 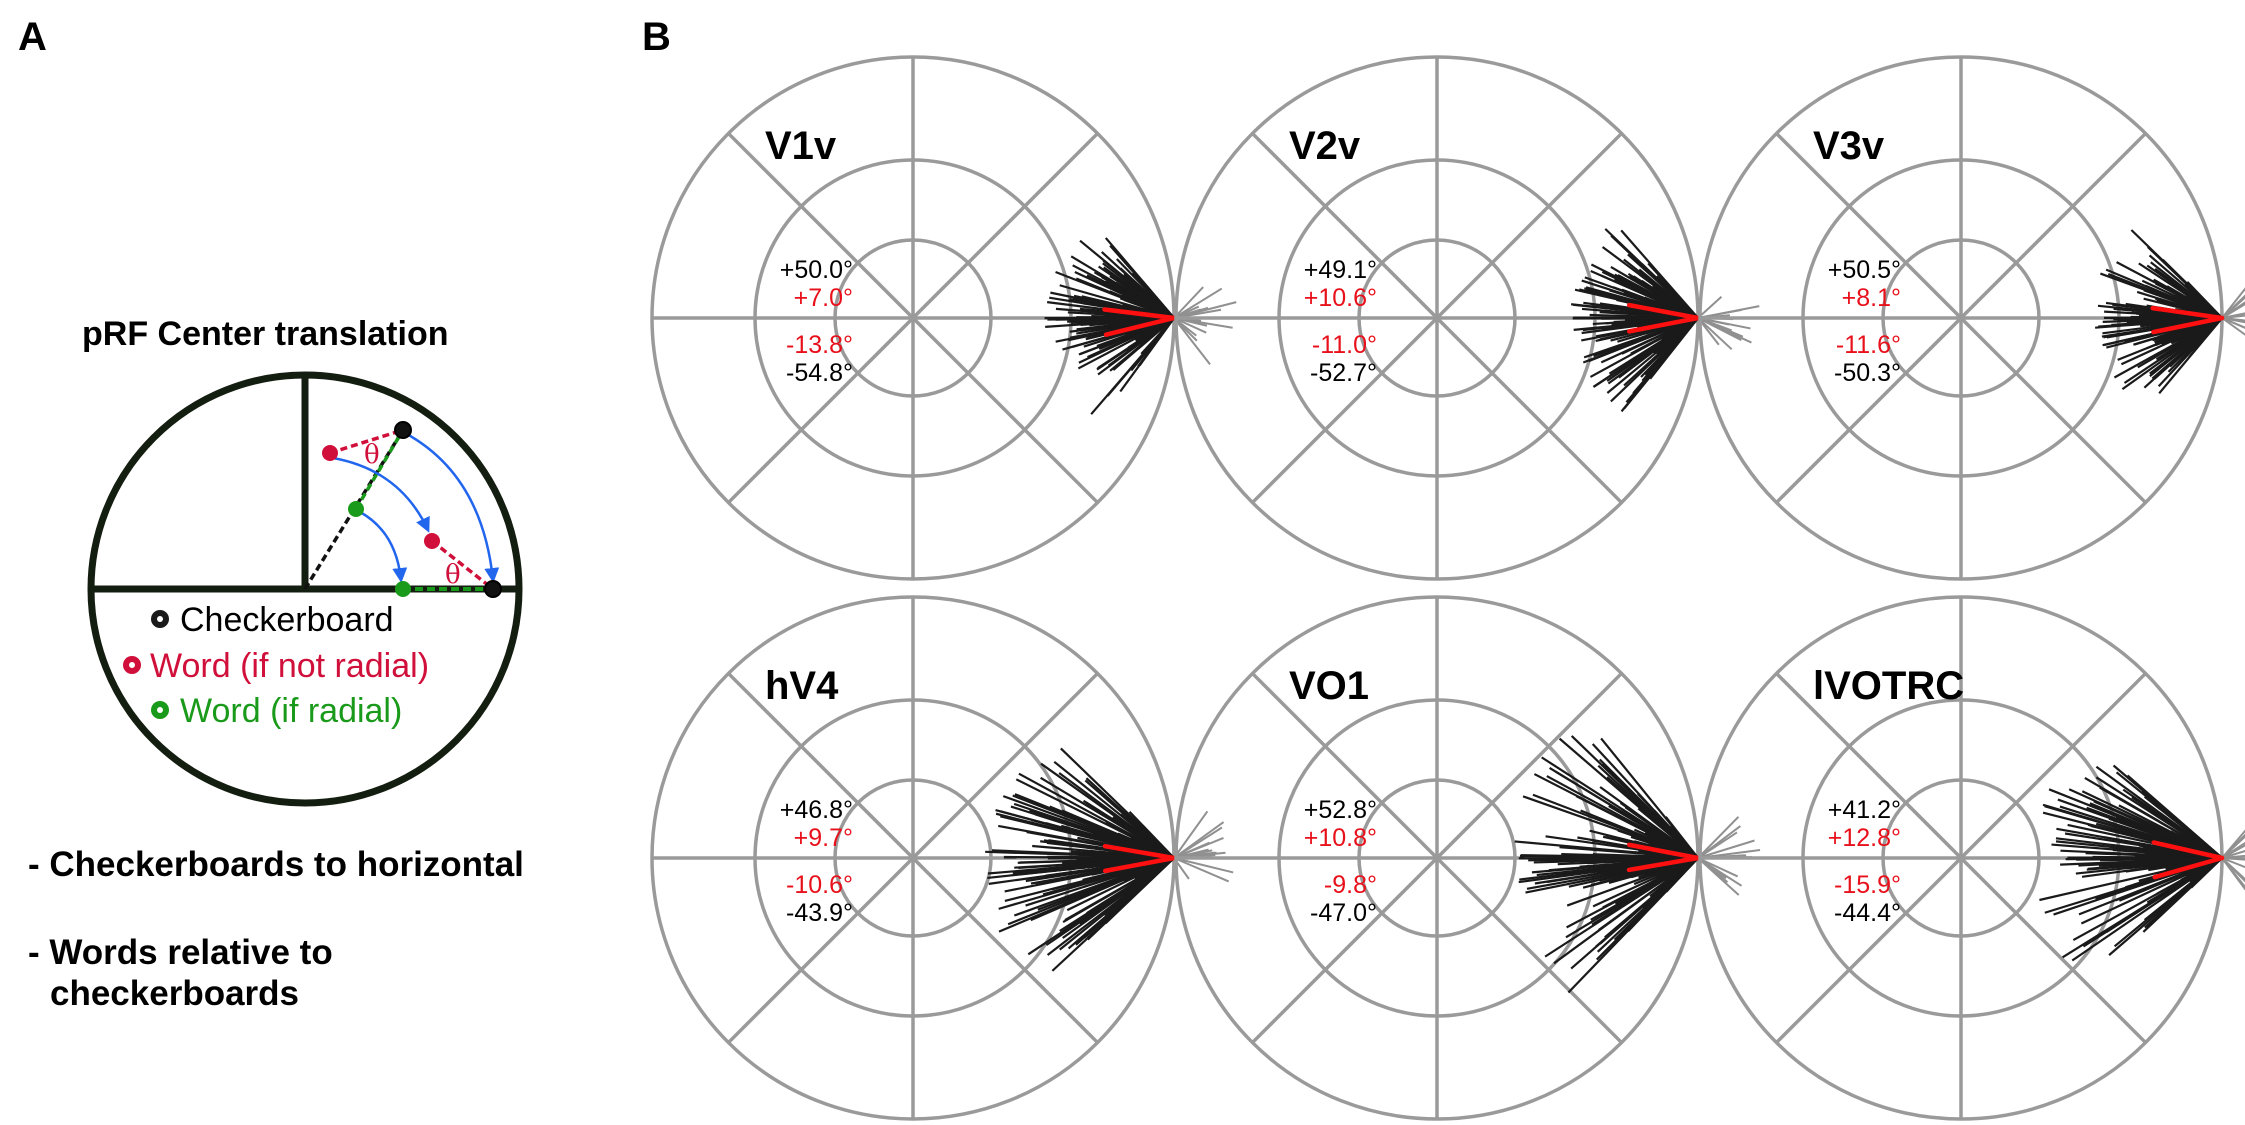 What do you see at coordinates (356, 509) in the screenshot?
I see `word-radial-point` at bounding box center [356, 509].